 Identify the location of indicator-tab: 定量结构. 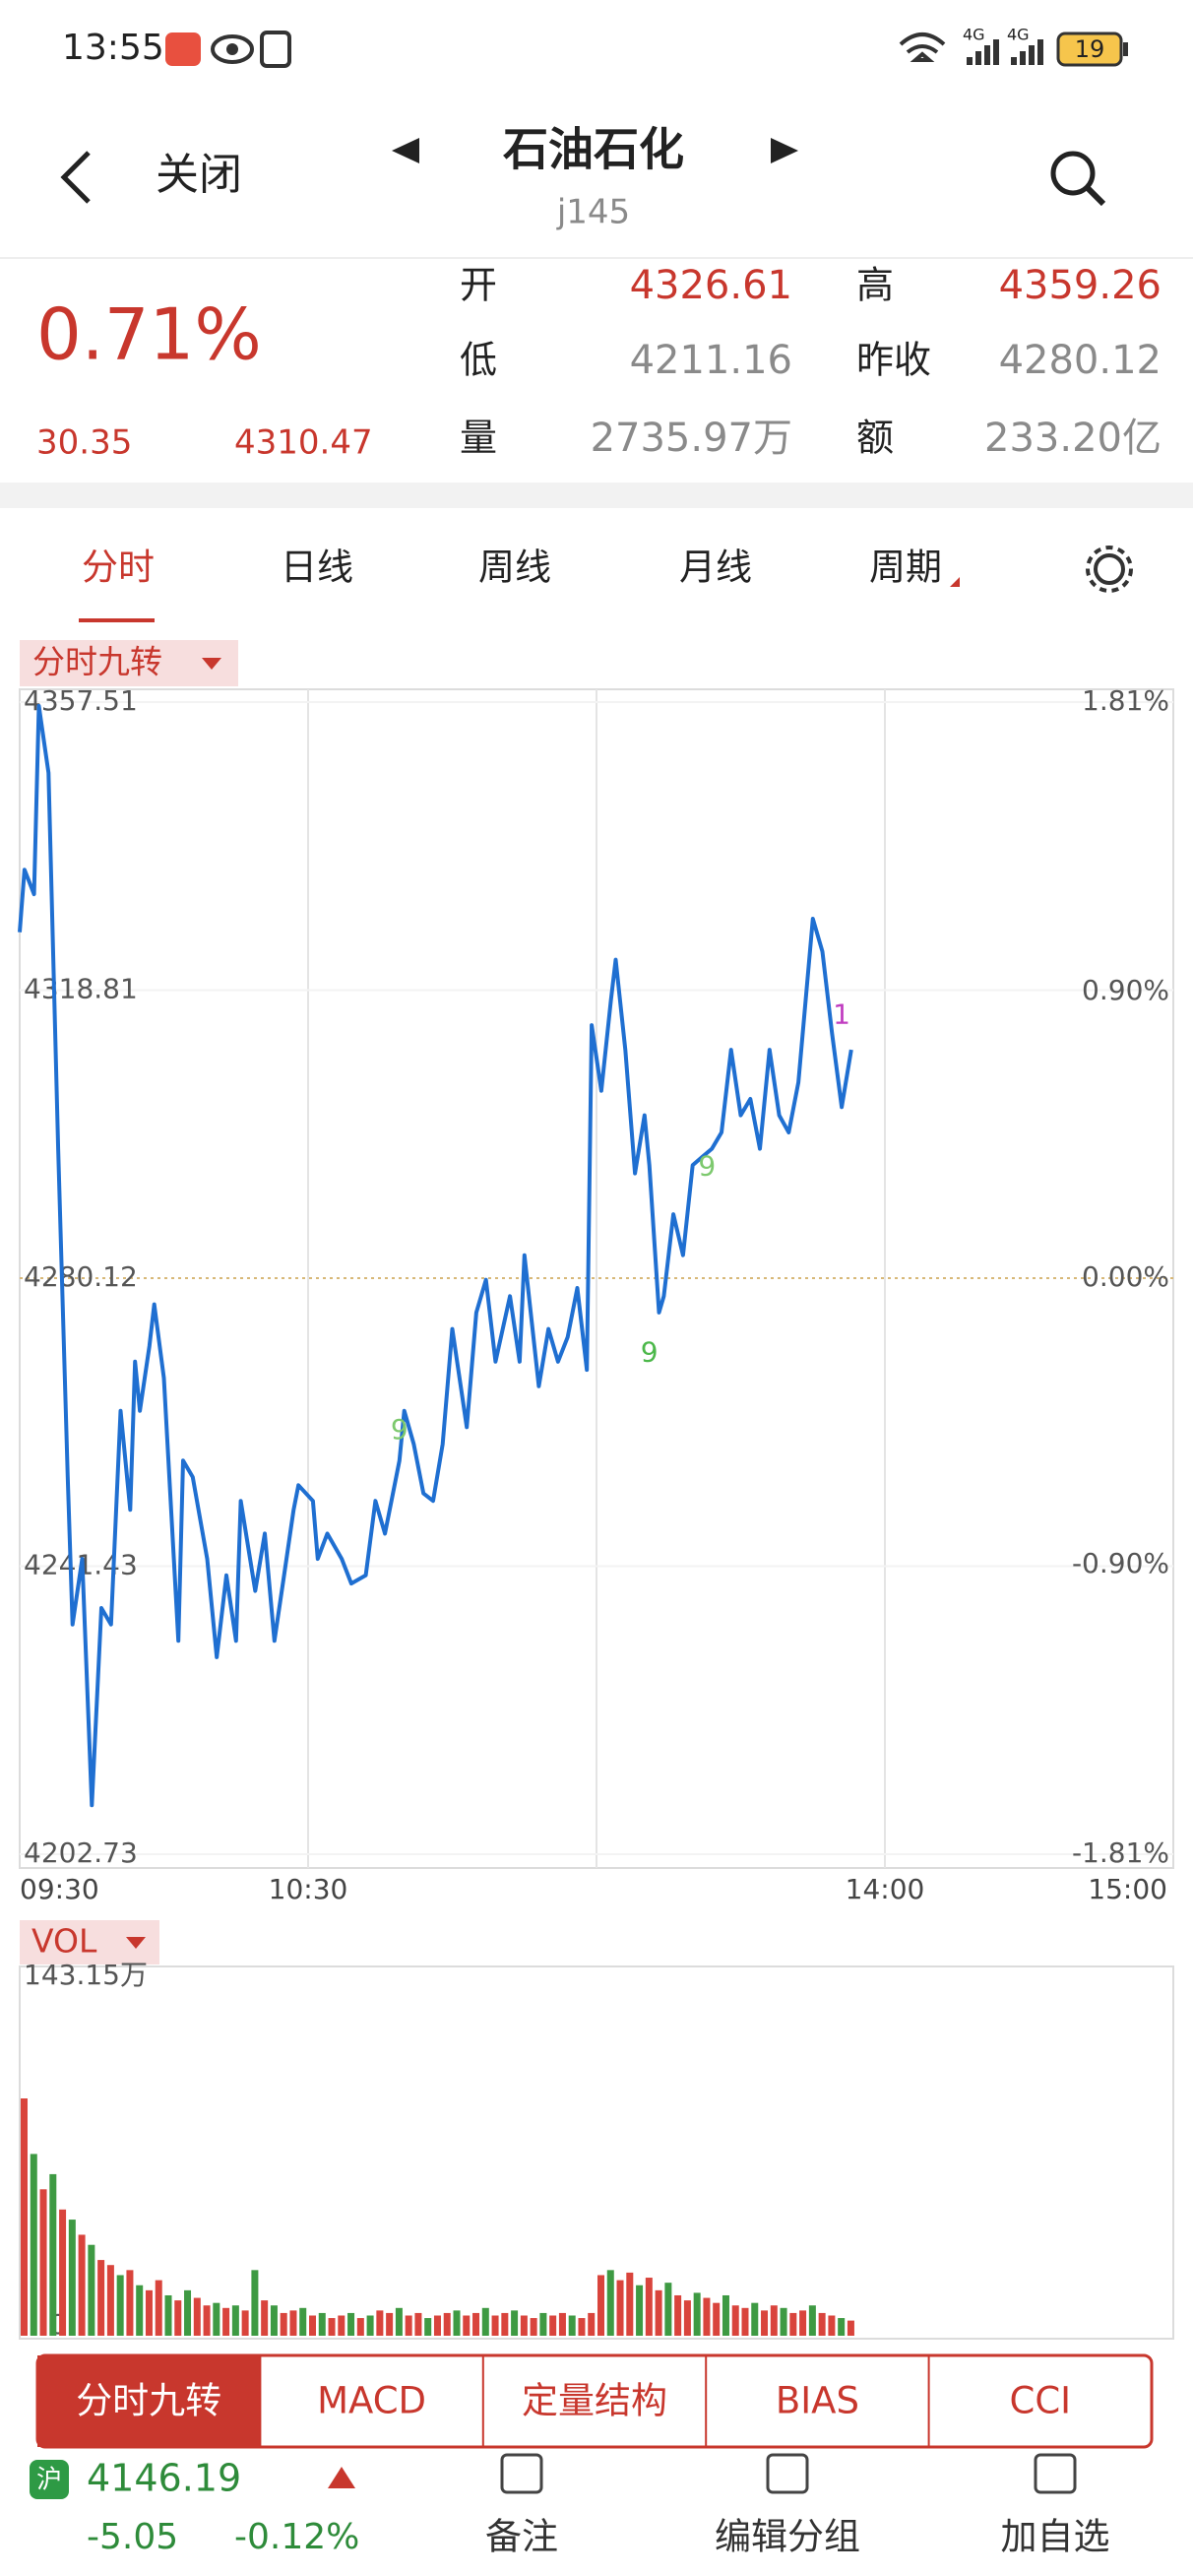
(594, 2401).